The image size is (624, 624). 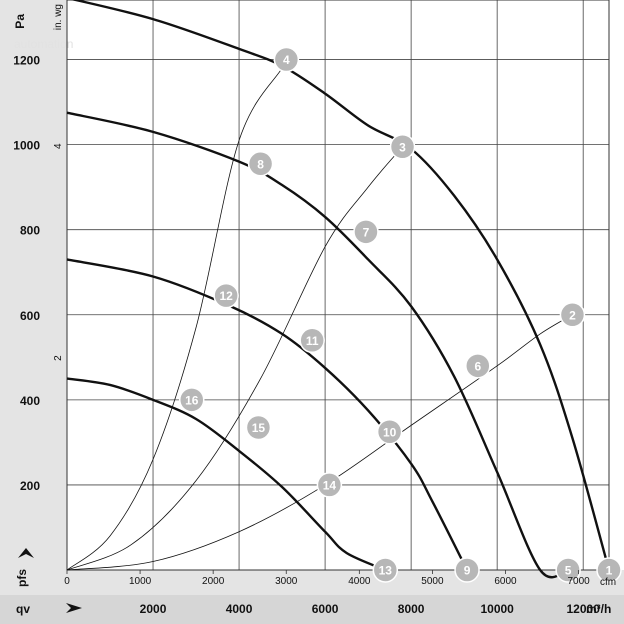 I want to click on operating-point-label: 3, so click(x=402, y=147).